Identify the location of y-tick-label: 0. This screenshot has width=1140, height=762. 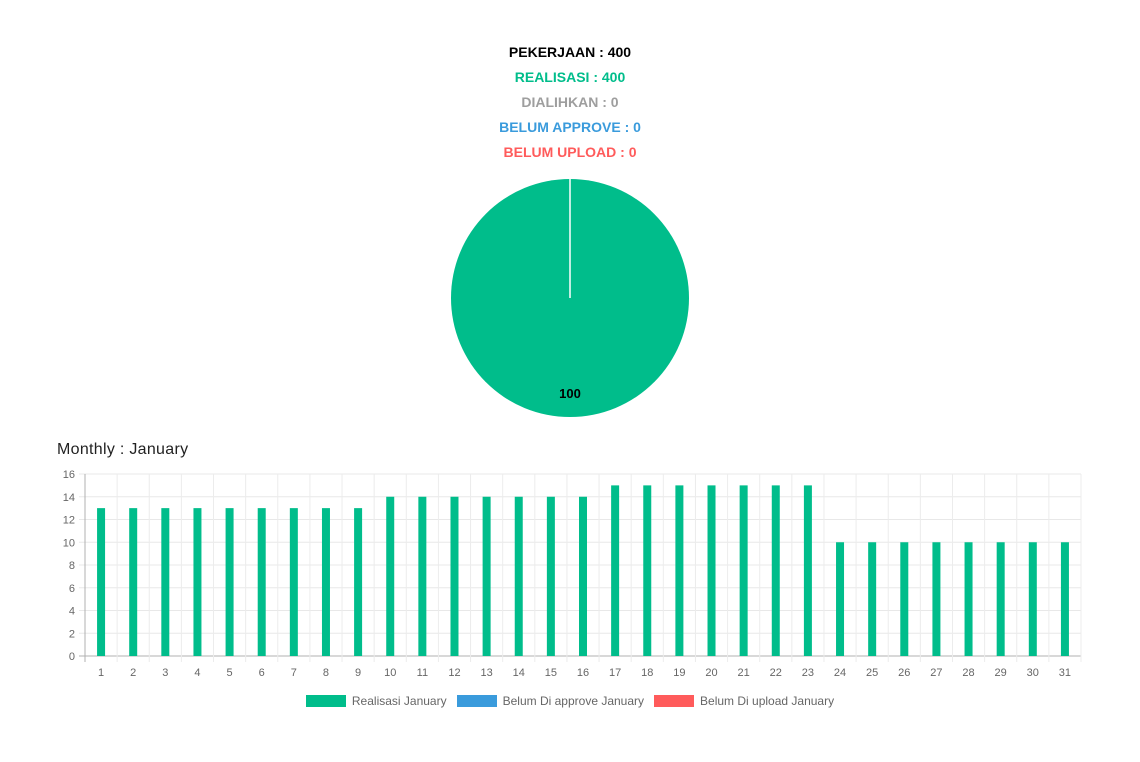
(72, 657).